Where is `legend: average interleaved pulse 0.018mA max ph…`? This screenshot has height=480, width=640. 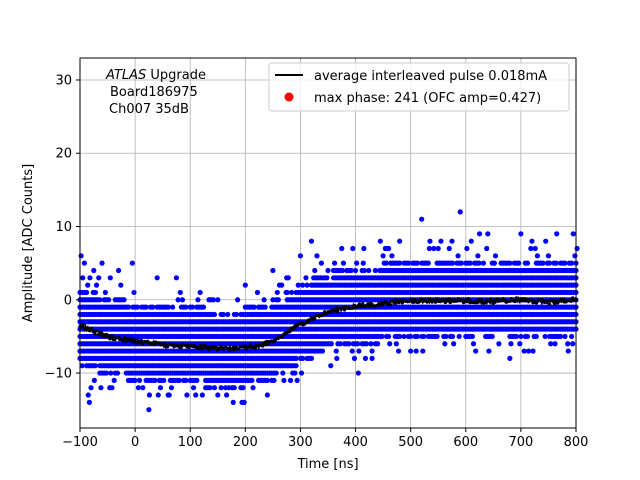 legend: average interleaved pulse 0.018mA max ph… is located at coordinates (419, 87).